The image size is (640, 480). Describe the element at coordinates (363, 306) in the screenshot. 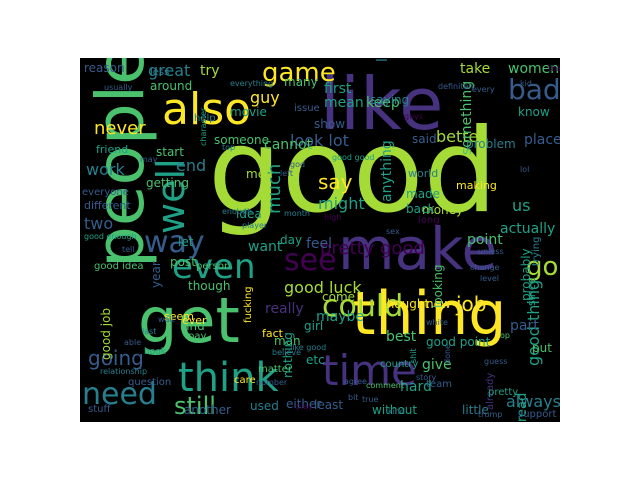

I see `word-could: could` at that location.